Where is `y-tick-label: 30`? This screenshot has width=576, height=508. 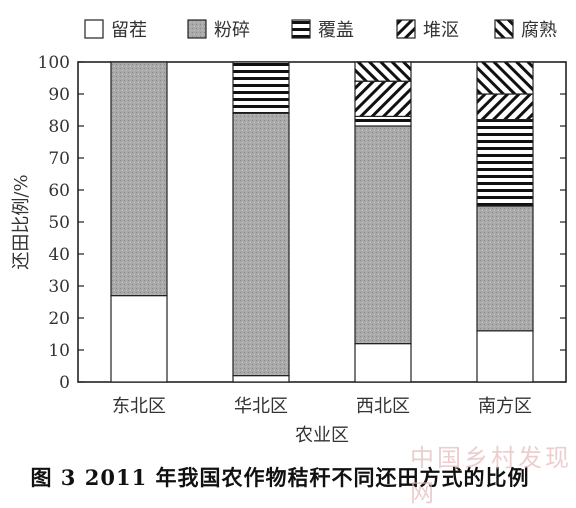 y-tick-label: 30 is located at coordinates (59, 287).